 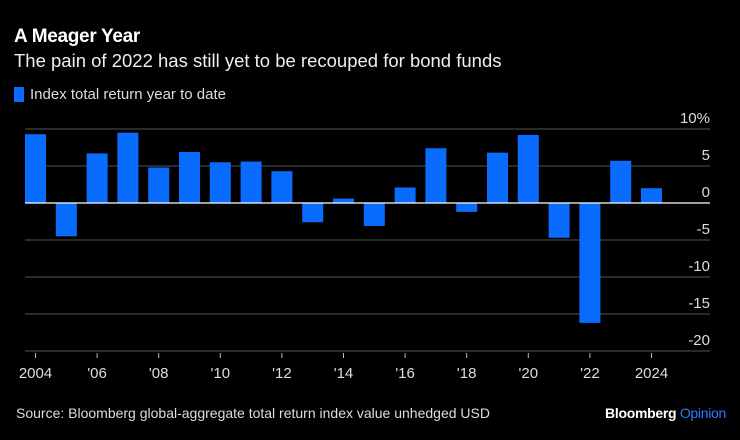 What do you see at coordinates (282, 187) in the screenshot?
I see `bar-2012` at bounding box center [282, 187].